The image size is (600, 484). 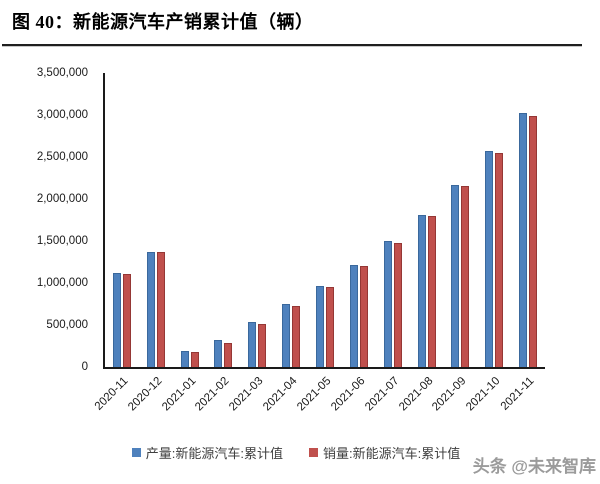 What do you see at coordinates (62, 283) in the screenshot?
I see `y-axis-tick-label: 1,000,000` at bounding box center [62, 283].